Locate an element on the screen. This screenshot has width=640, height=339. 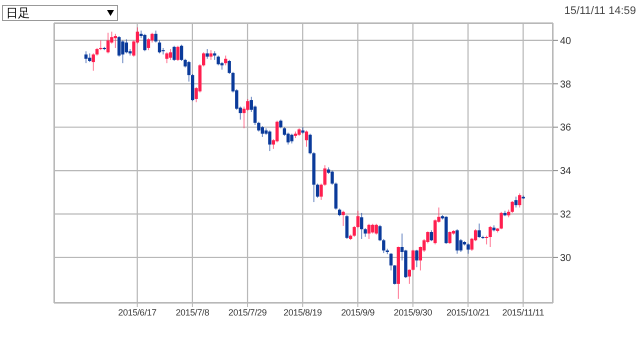
x-tick-label: 2015/10/21 is located at coordinates (468, 312).